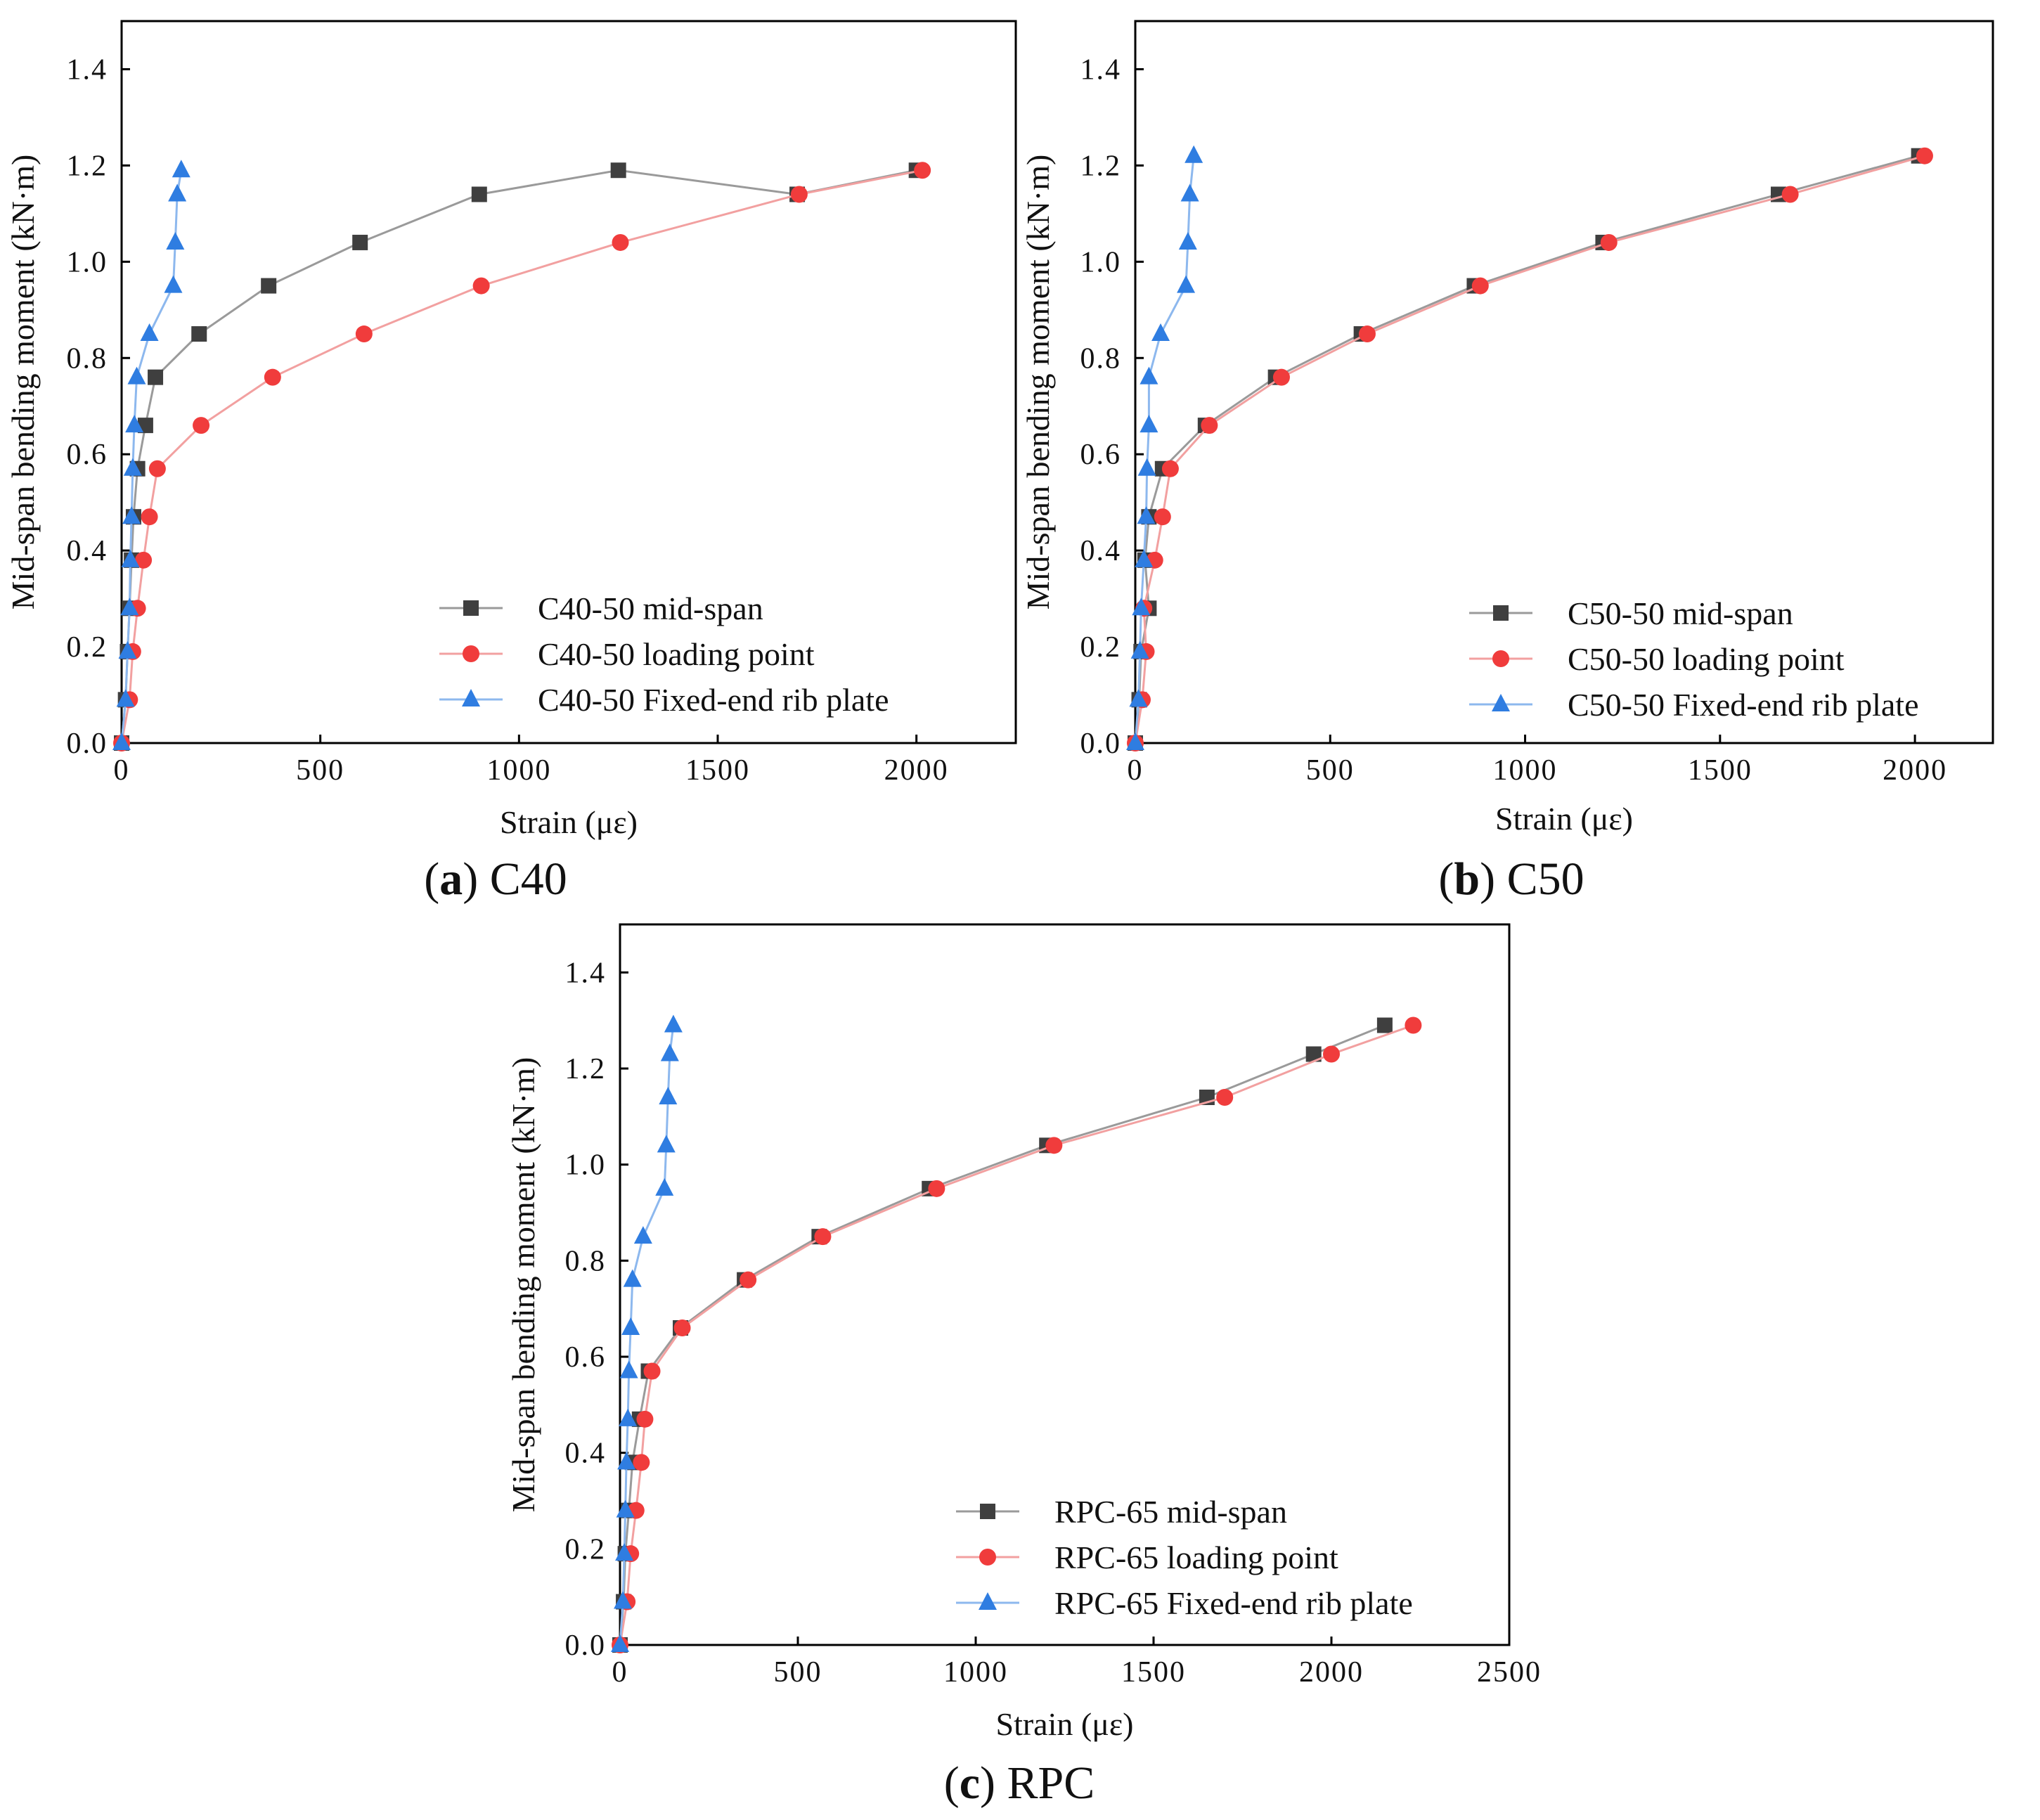 The width and height of the screenshot is (2040, 1820). Describe the element at coordinates (1101, 551) in the screenshot. I see `y-tick-label: 0.4` at that location.